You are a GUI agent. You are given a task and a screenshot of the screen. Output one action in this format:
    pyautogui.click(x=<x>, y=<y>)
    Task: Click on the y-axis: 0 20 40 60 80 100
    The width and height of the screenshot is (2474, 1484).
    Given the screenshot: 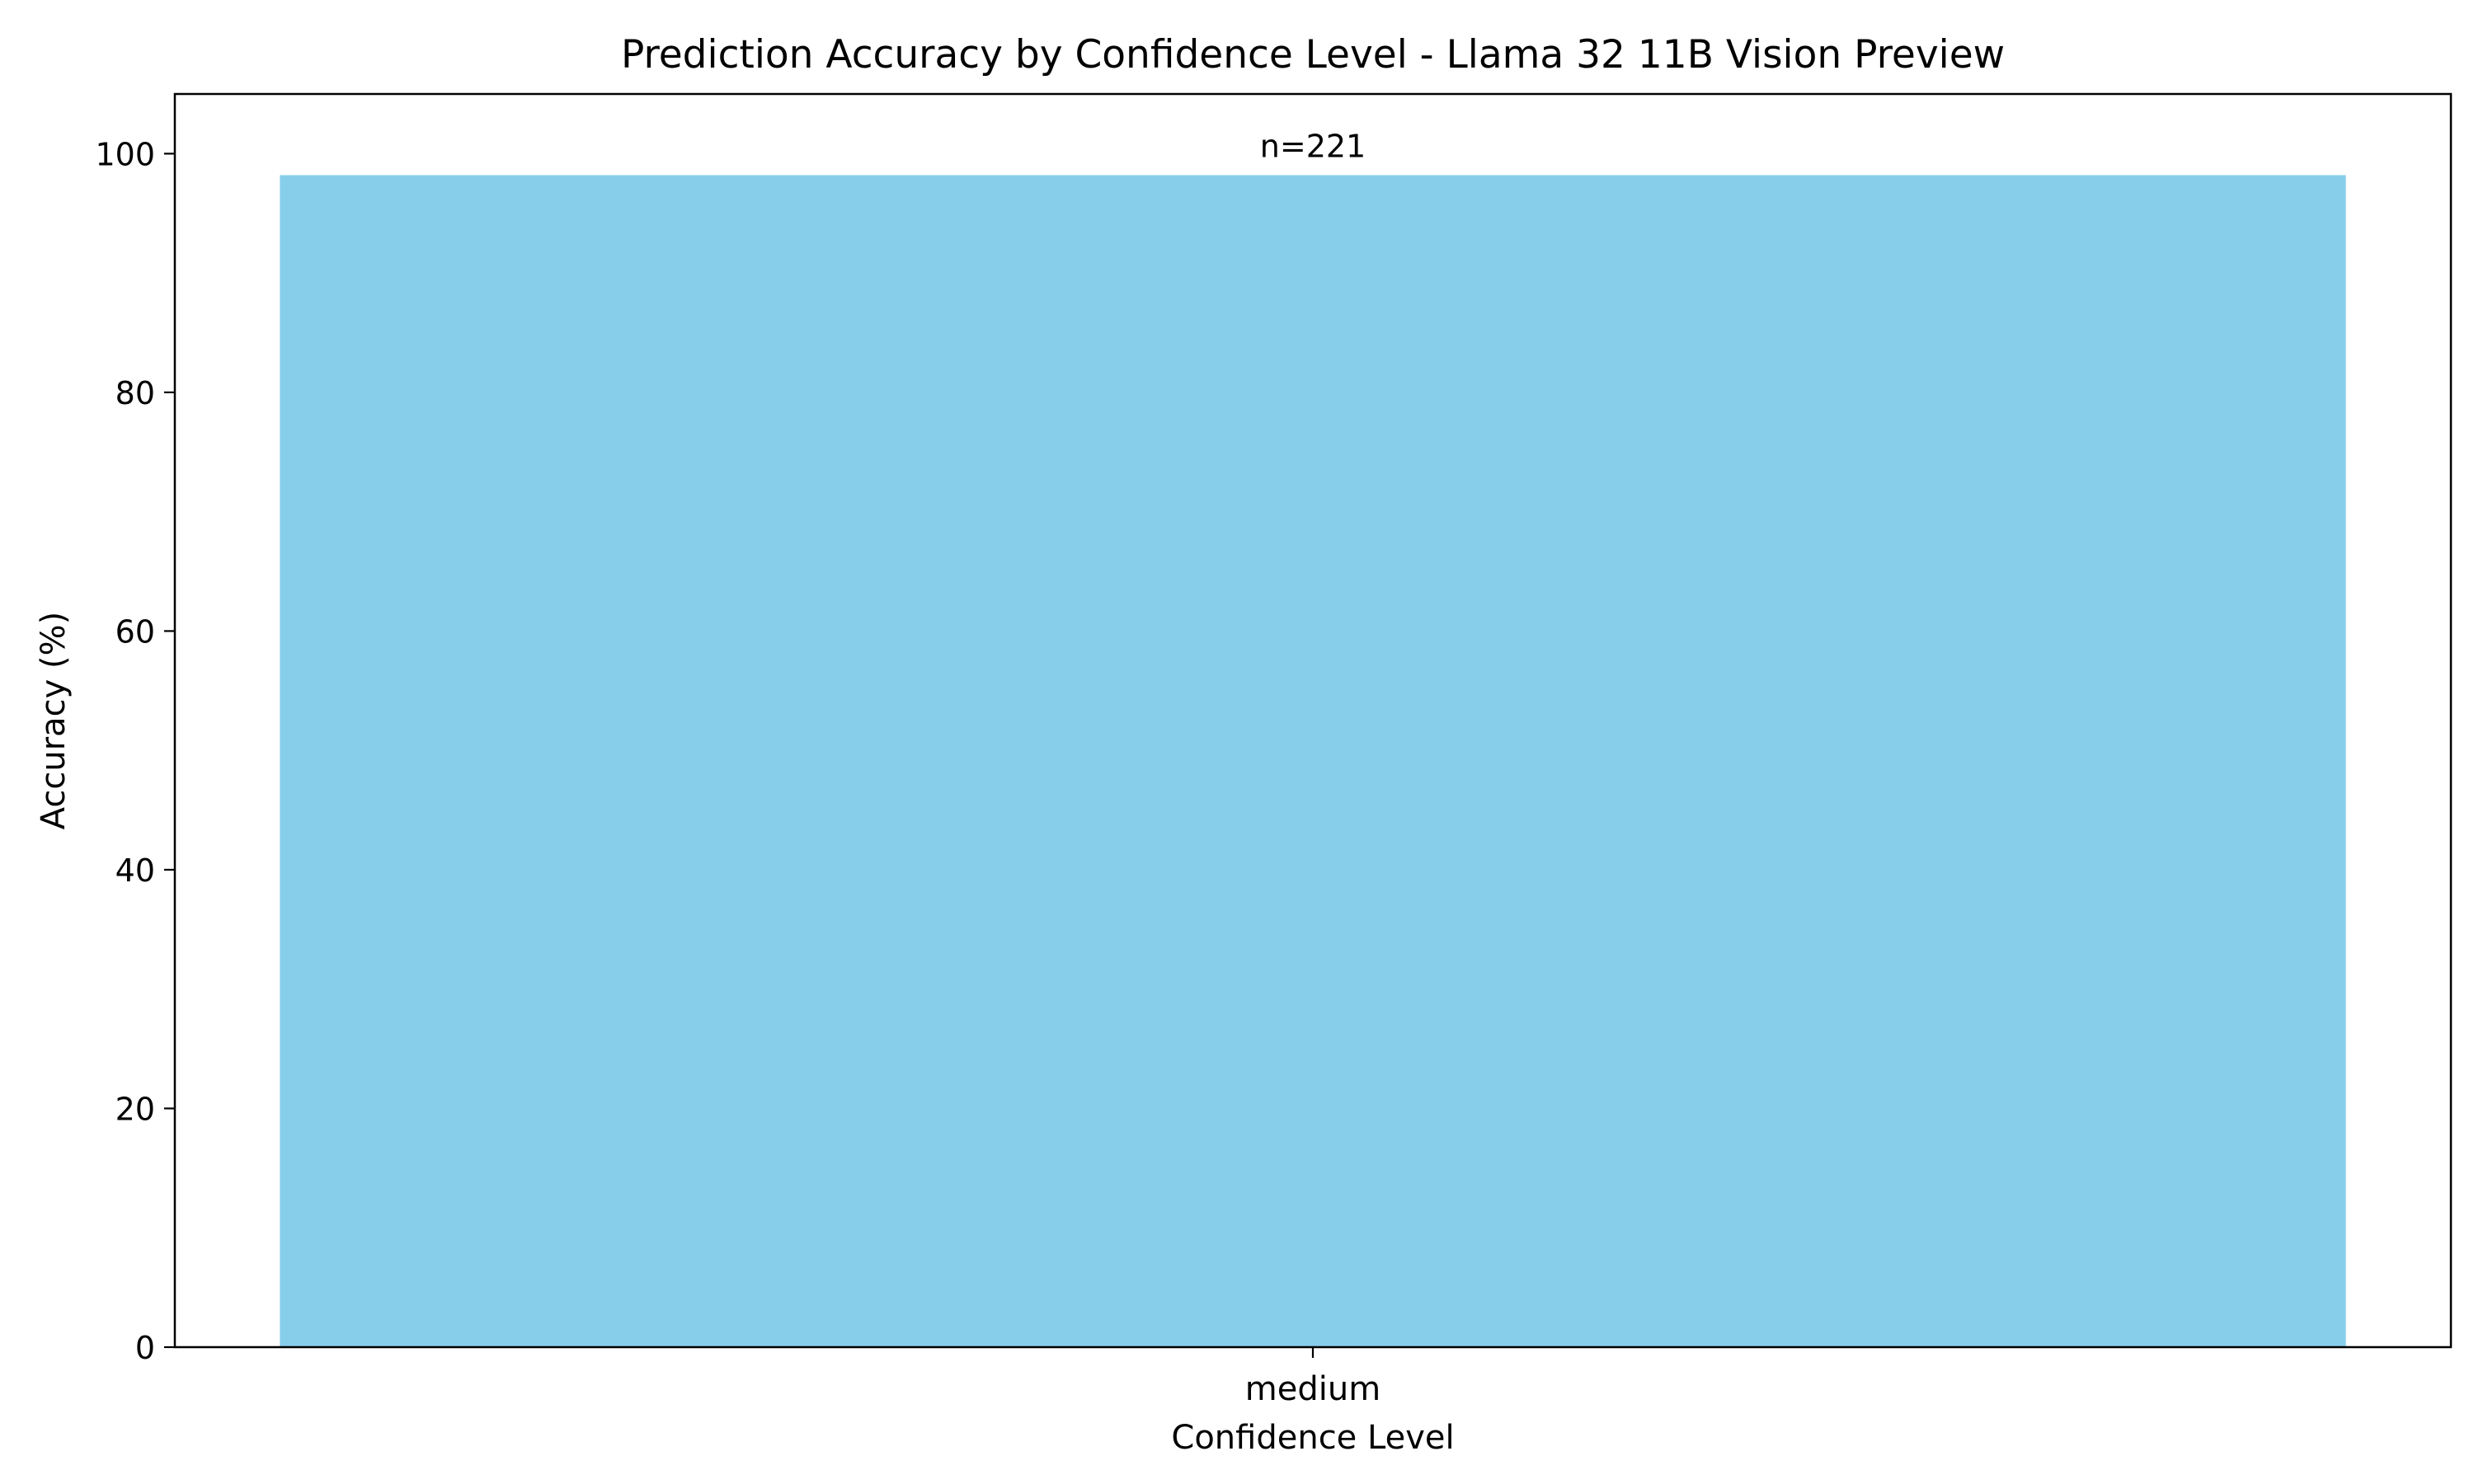 What is the action you would take?
    pyautogui.click(x=135, y=751)
    